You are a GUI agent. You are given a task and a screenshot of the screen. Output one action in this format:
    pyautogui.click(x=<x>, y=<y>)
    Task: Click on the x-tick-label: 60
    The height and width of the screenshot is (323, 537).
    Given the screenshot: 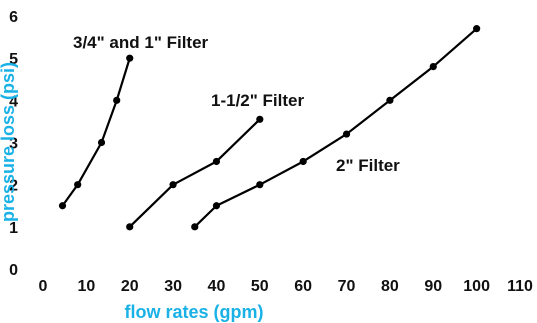 What is the action you would take?
    pyautogui.click(x=303, y=286)
    